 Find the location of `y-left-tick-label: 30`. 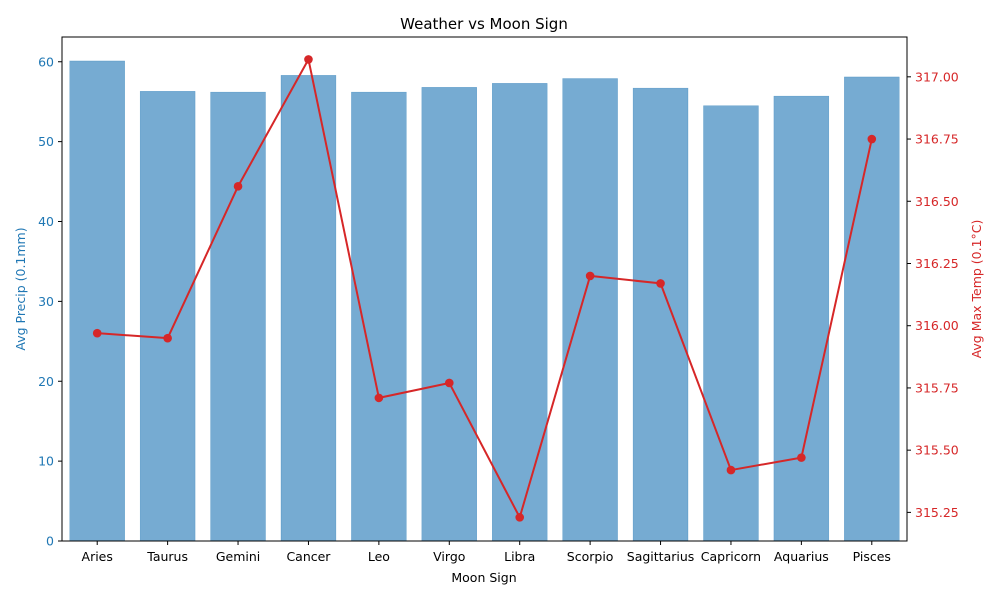

y-left-tick-label: 30 is located at coordinates (46, 301).